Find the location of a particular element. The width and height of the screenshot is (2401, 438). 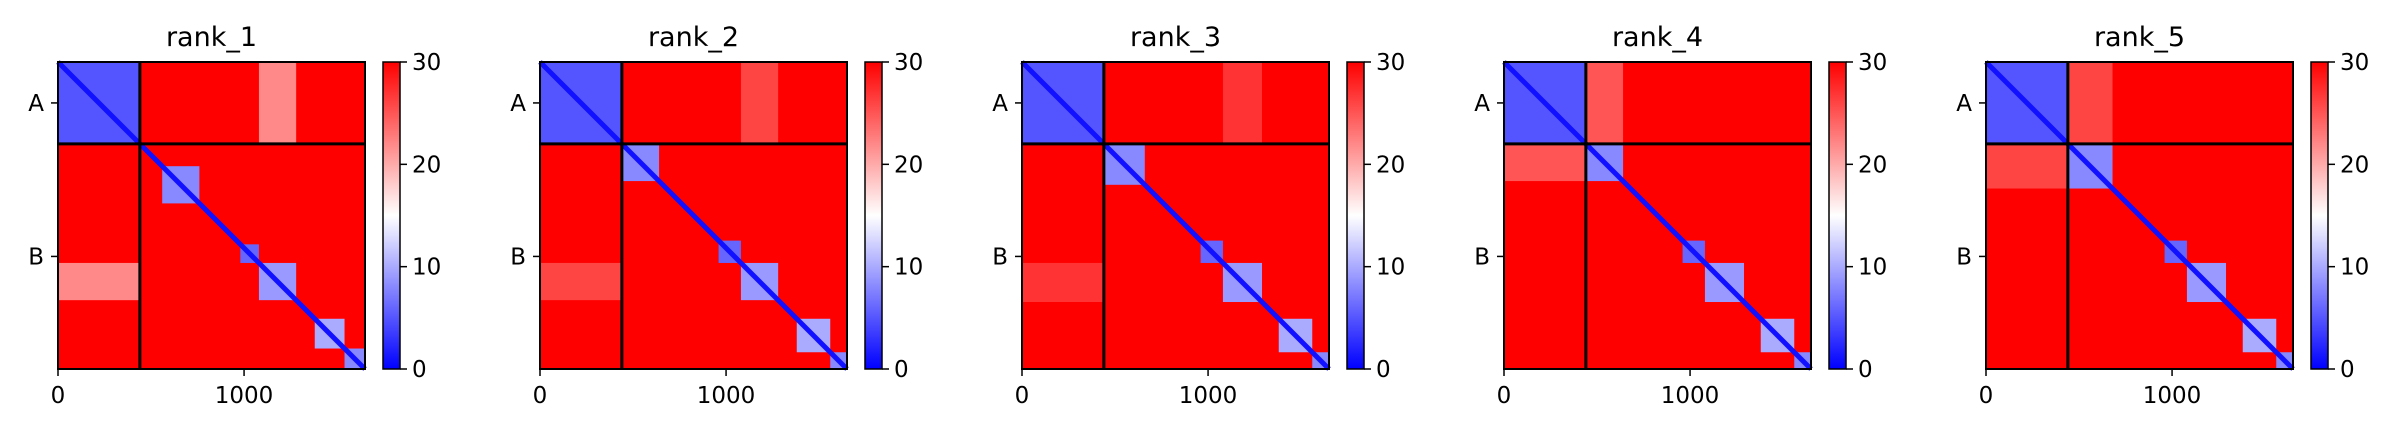

panel-title: rank_3 is located at coordinates (1175, 37).